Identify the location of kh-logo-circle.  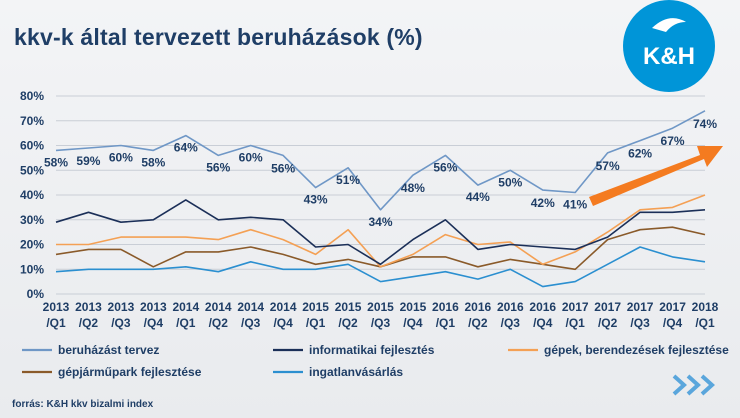
(669, 46).